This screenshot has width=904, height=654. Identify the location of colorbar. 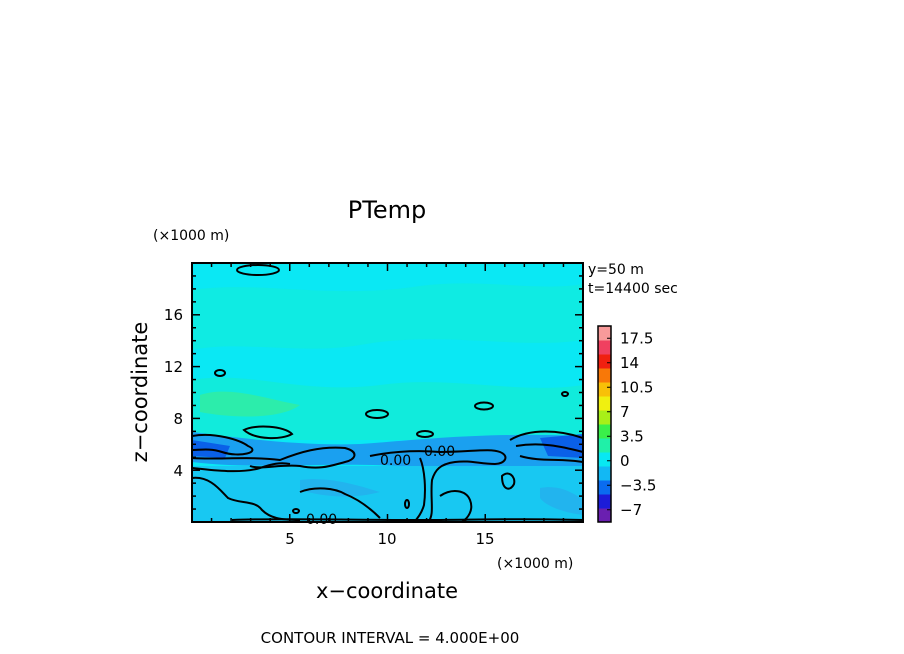
(604, 424).